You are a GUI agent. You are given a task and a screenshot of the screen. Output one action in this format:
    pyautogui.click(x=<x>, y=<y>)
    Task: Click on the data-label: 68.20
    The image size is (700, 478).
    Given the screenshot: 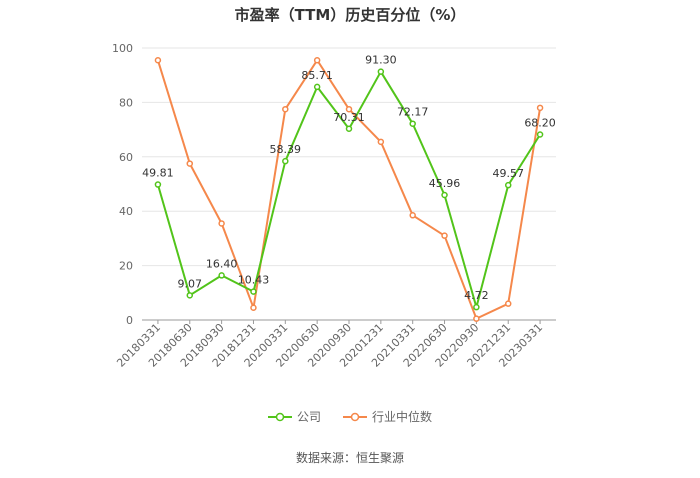 What is the action you would take?
    pyautogui.click(x=540, y=122)
    